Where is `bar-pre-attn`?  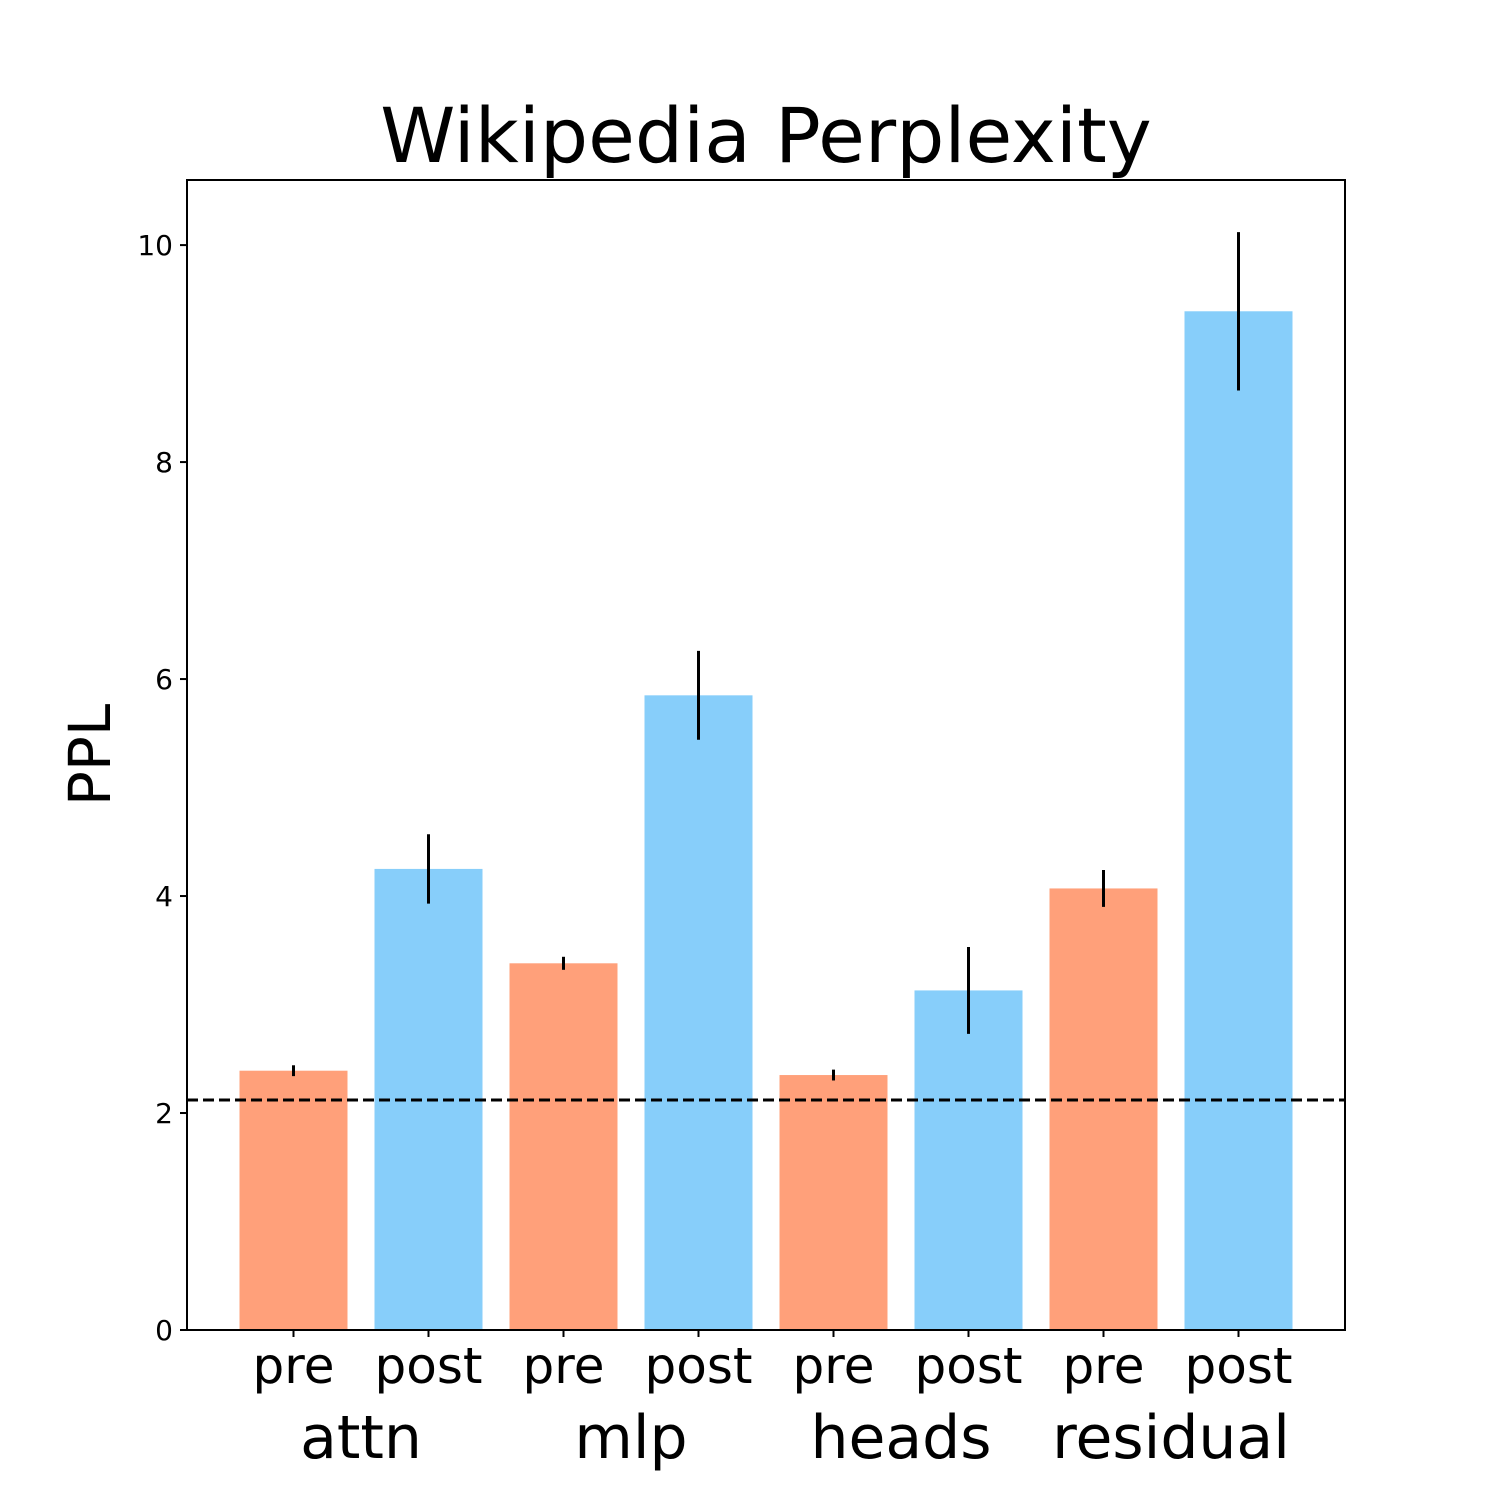
bar-pre-attn is located at coordinates (293, 1200).